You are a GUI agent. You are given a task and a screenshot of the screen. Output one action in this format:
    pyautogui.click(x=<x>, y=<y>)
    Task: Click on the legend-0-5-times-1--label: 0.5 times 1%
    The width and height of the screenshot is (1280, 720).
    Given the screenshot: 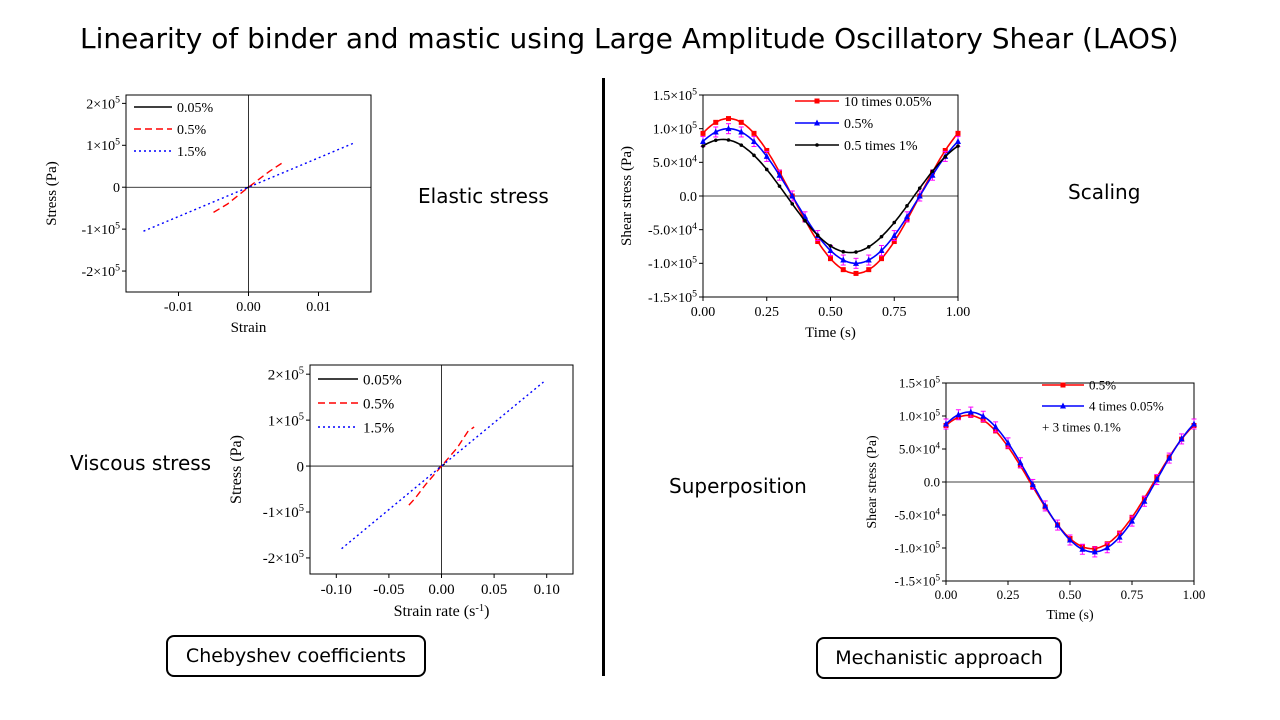 What is the action you would take?
    pyautogui.click(x=881, y=146)
    